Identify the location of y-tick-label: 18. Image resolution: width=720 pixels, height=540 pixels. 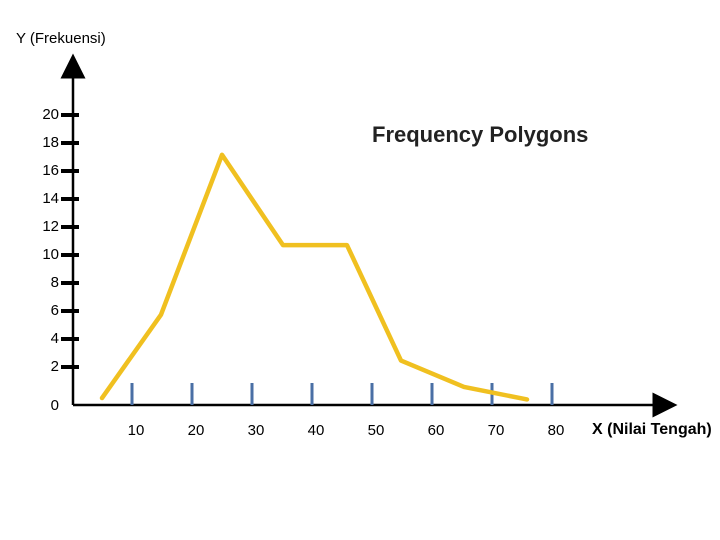
(50, 142).